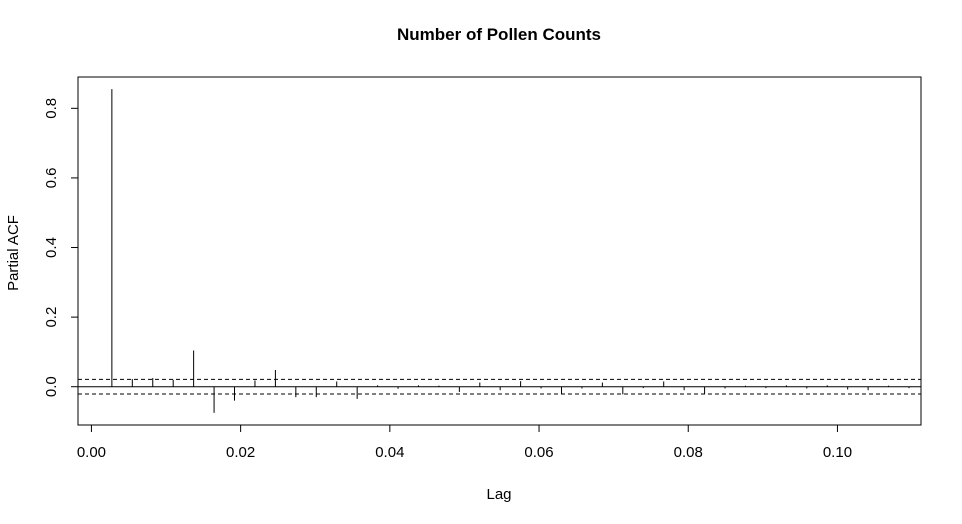  Describe the element at coordinates (499, 34) in the screenshot. I see `chart-title: Number of Pollen Counts` at that location.